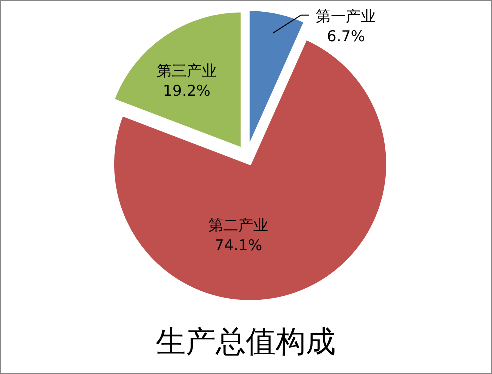 This screenshot has width=492, height=374. I want to click on slice-label: 第二产业, so click(238, 225).